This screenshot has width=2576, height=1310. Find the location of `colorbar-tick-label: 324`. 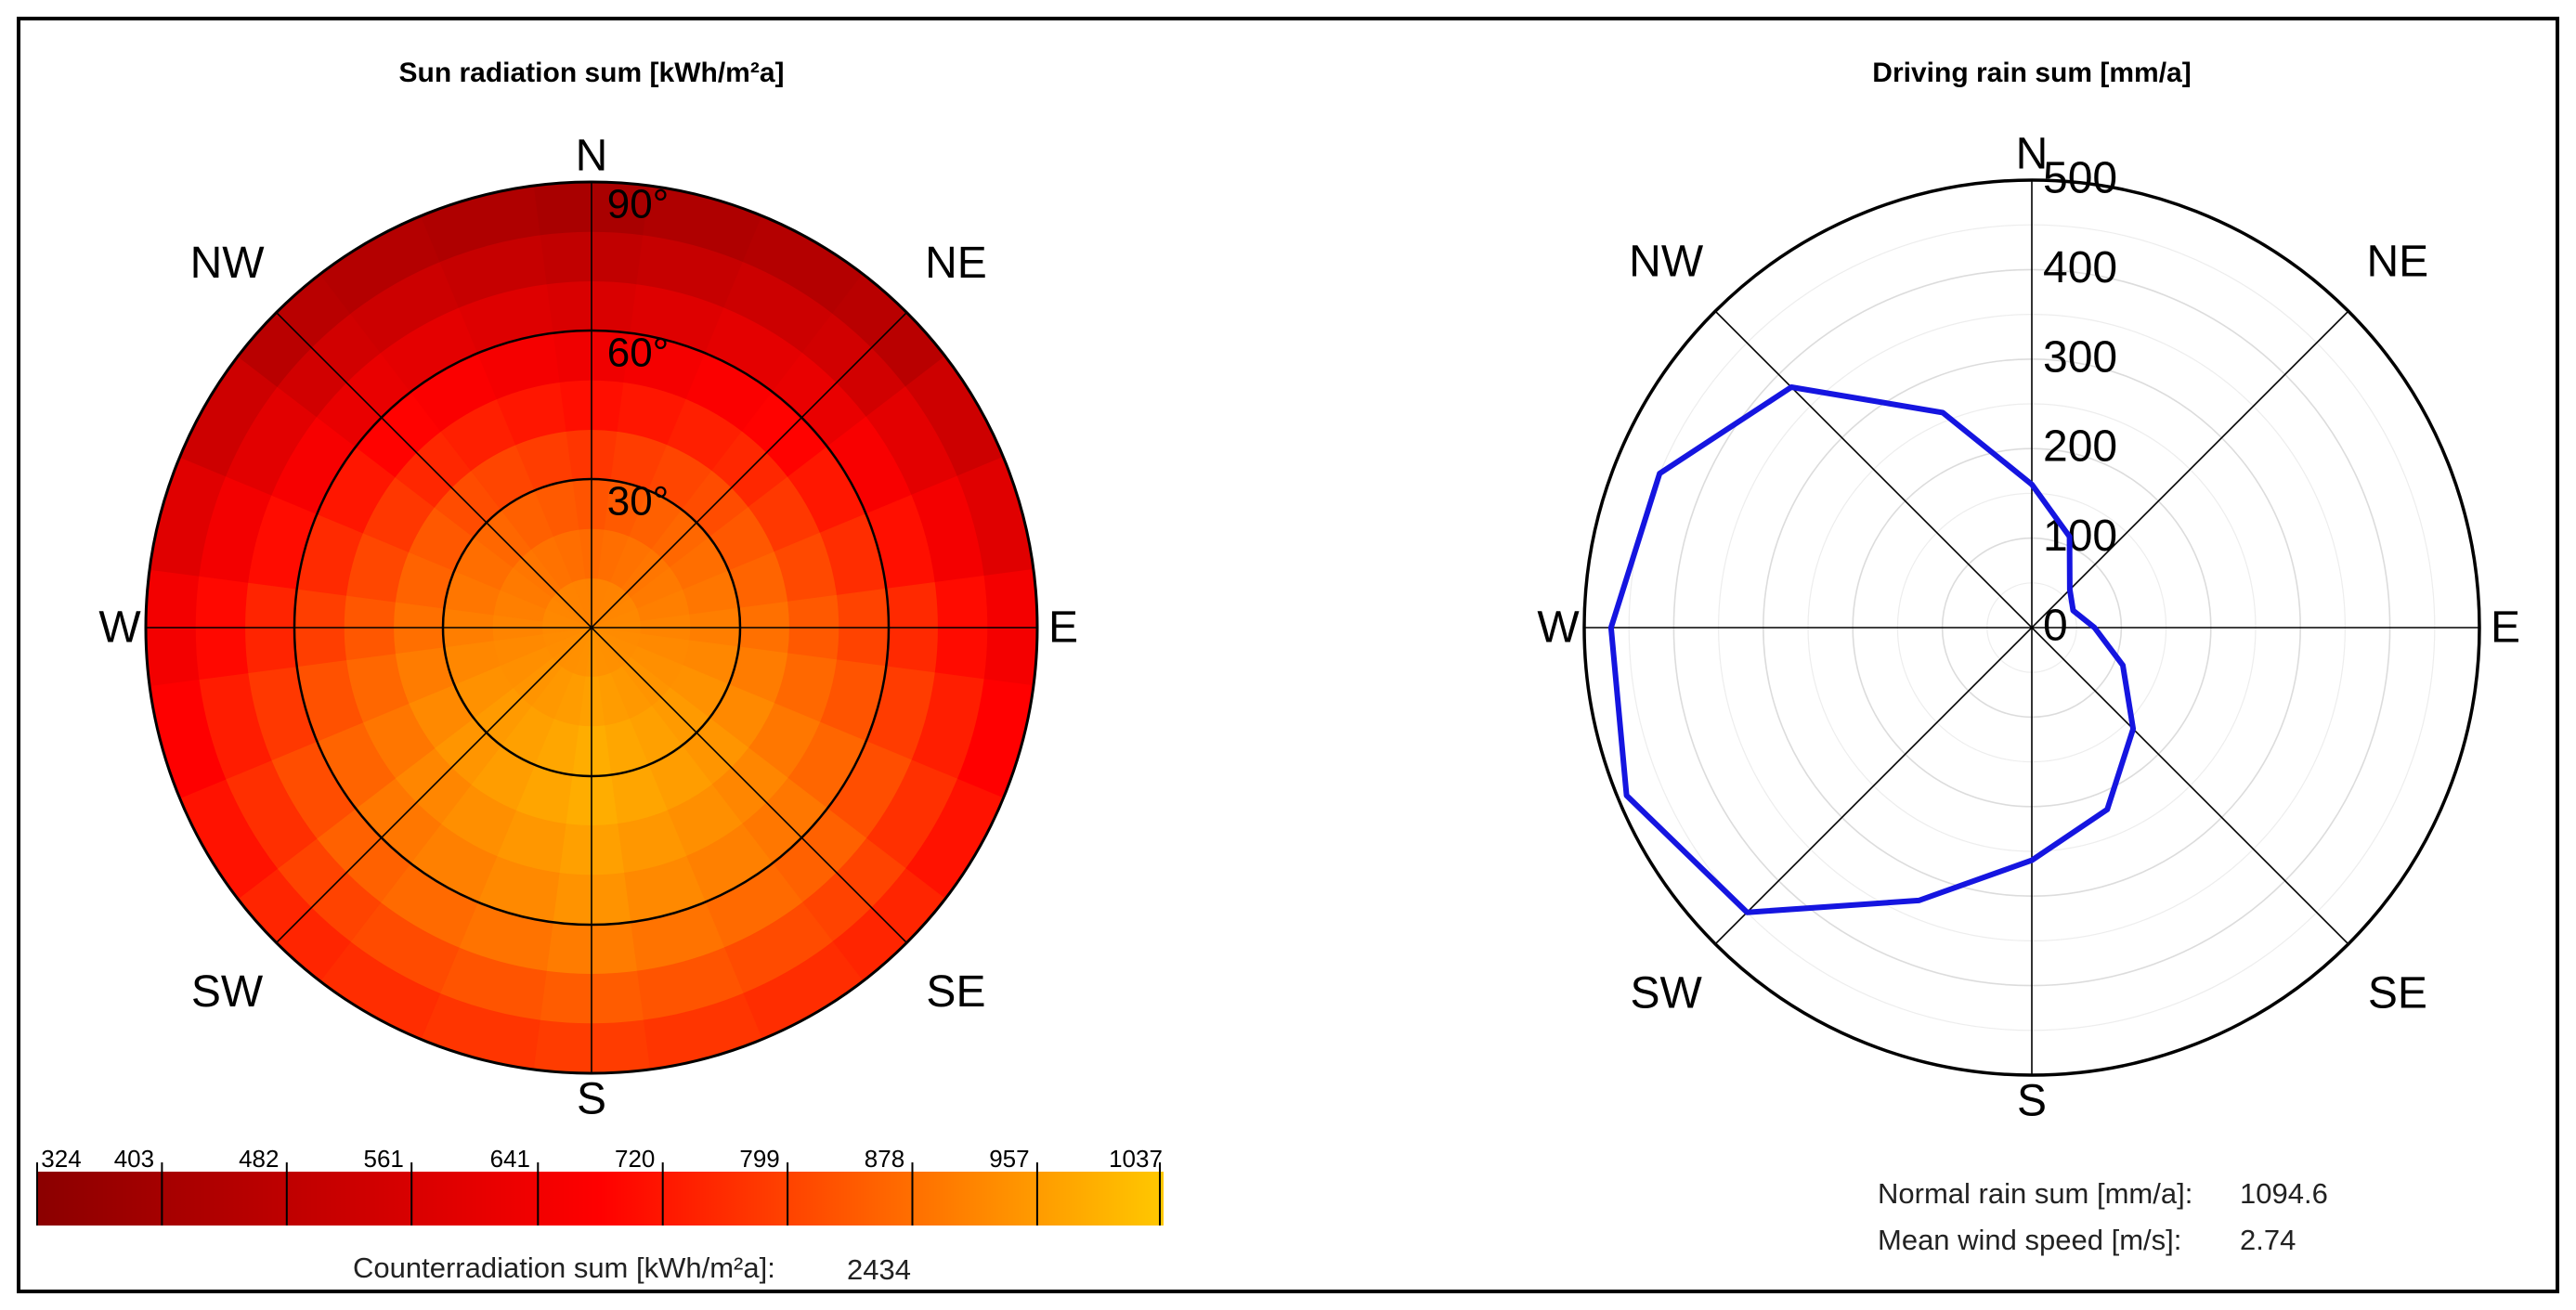

colorbar-tick-label: 324 is located at coordinates (61, 1159).